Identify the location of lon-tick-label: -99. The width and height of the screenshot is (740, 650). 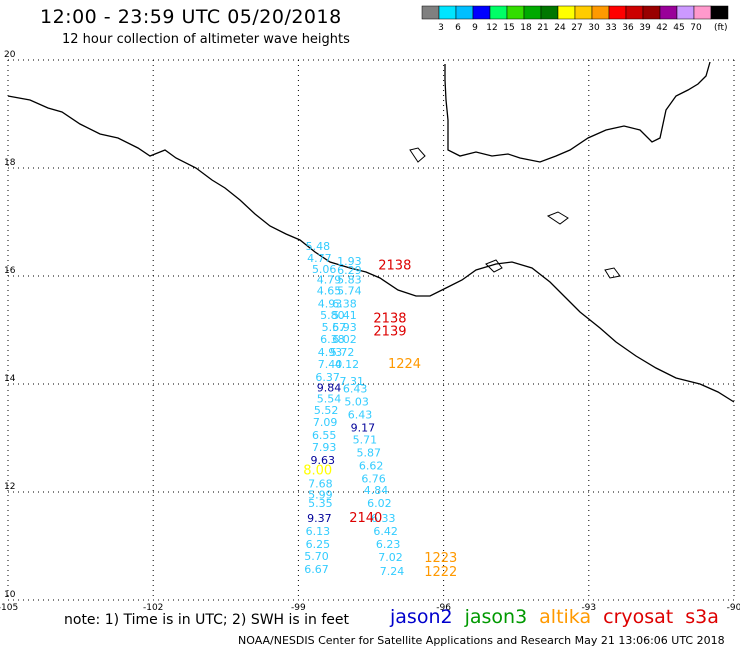
(298, 608).